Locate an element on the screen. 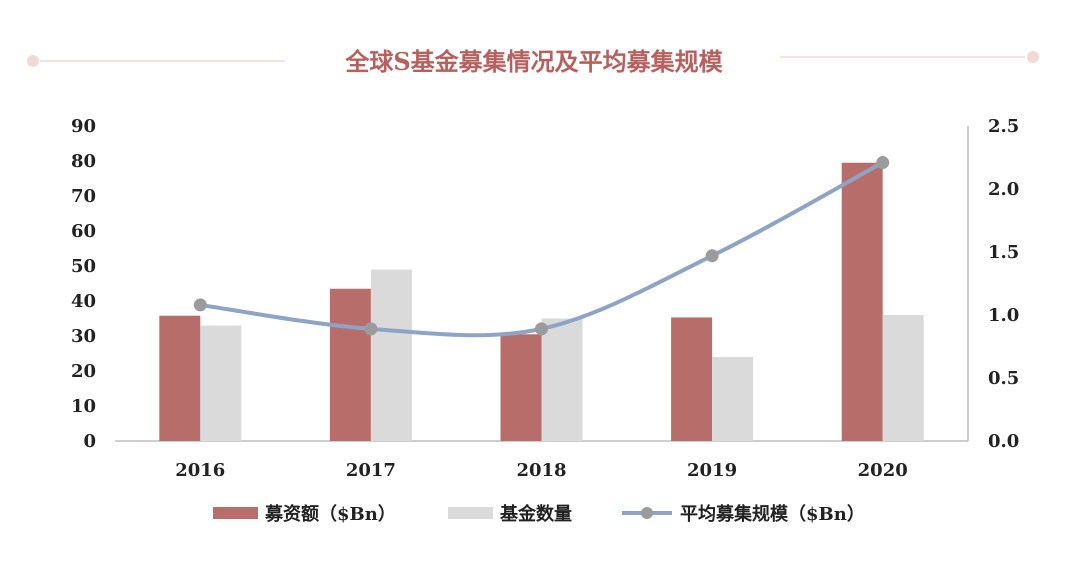  category-labels: 2016 2017 2018 2019 2020 is located at coordinates (541, 470).